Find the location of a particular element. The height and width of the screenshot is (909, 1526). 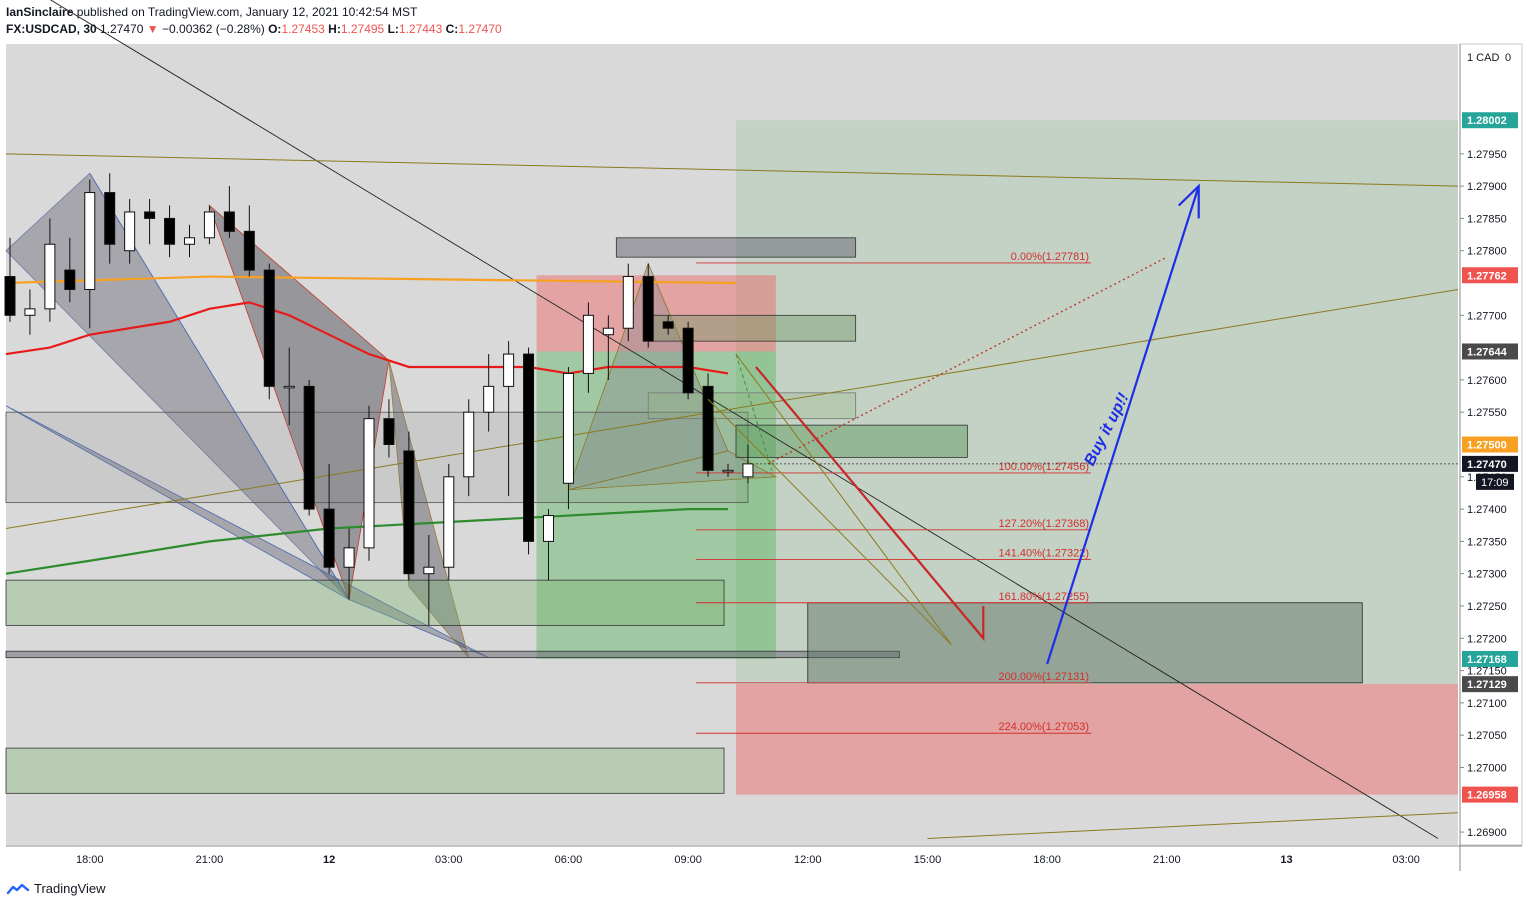

buy-arrow-head is located at coordinates (1189, 201).